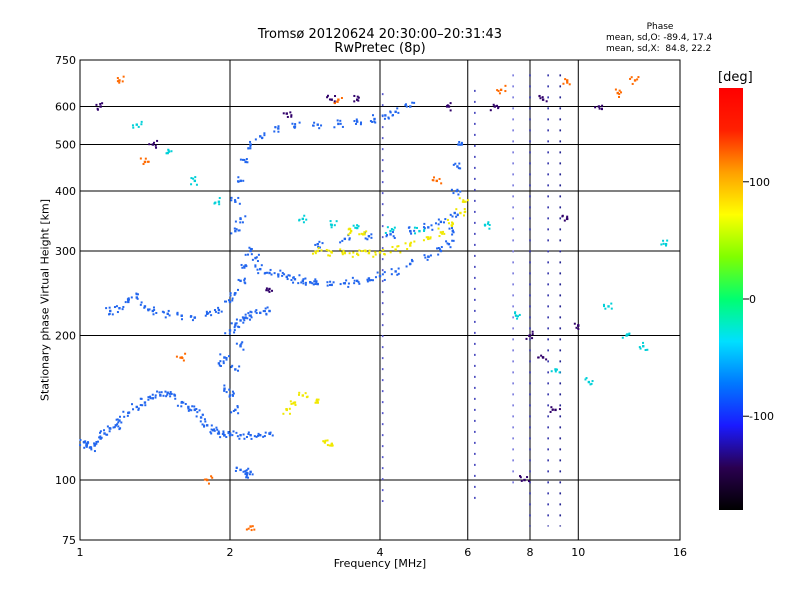  Describe the element at coordinates (80, 552) in the screenshot. I see `x-tick-label: 1` at that location.